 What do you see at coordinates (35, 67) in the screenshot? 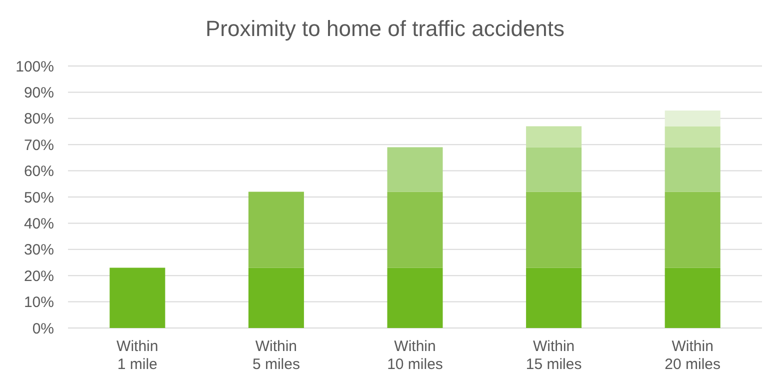
I see `y-tick-label: 100%` at bounding box center [35, 67].